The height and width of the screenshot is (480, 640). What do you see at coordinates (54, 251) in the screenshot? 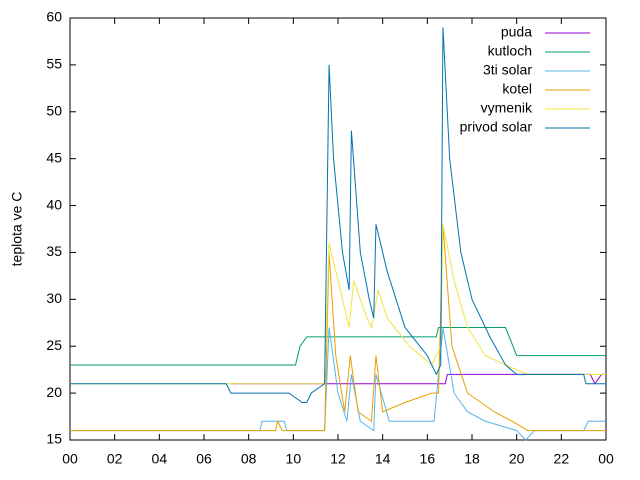
I see `y-tick-label: 35` at bounding box center [54, 251].